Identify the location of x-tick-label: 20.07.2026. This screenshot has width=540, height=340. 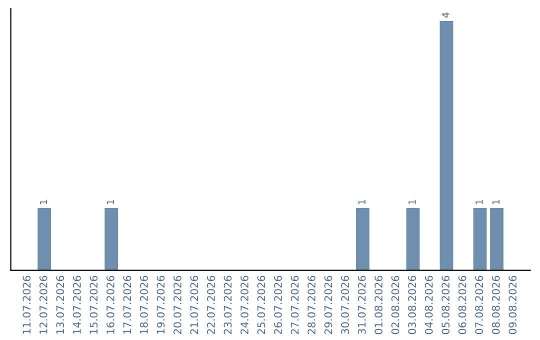
(178, 305).